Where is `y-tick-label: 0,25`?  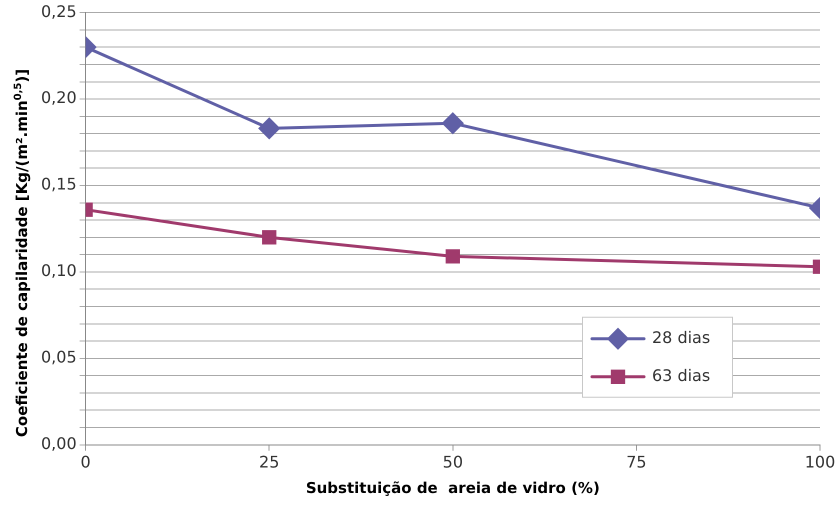
y-tick-label: 0,25 is located at coordinates (59, 11).